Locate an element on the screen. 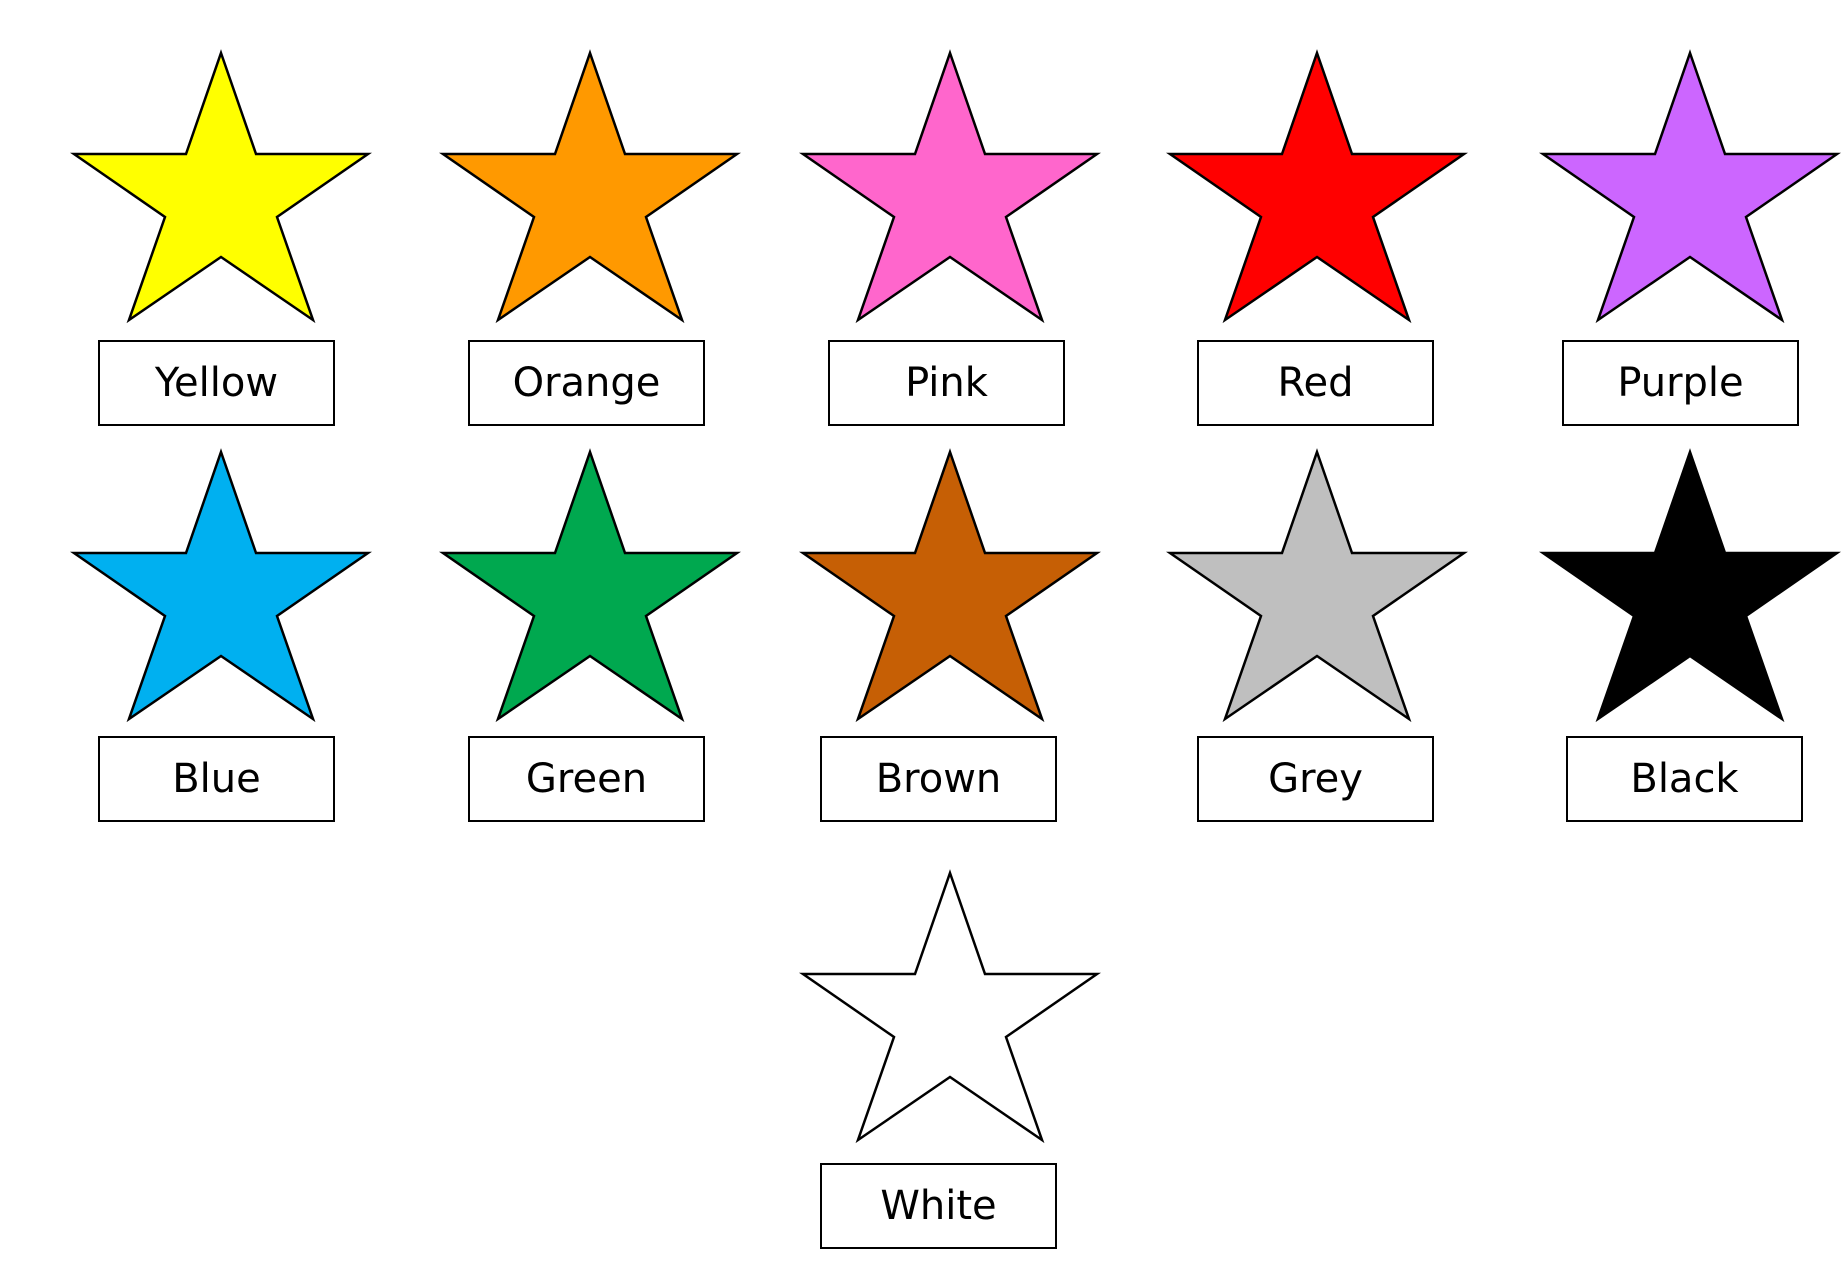 This screenshot has width=1841, height=1268. label-box-green: Green is located at coordinates (586, 779).